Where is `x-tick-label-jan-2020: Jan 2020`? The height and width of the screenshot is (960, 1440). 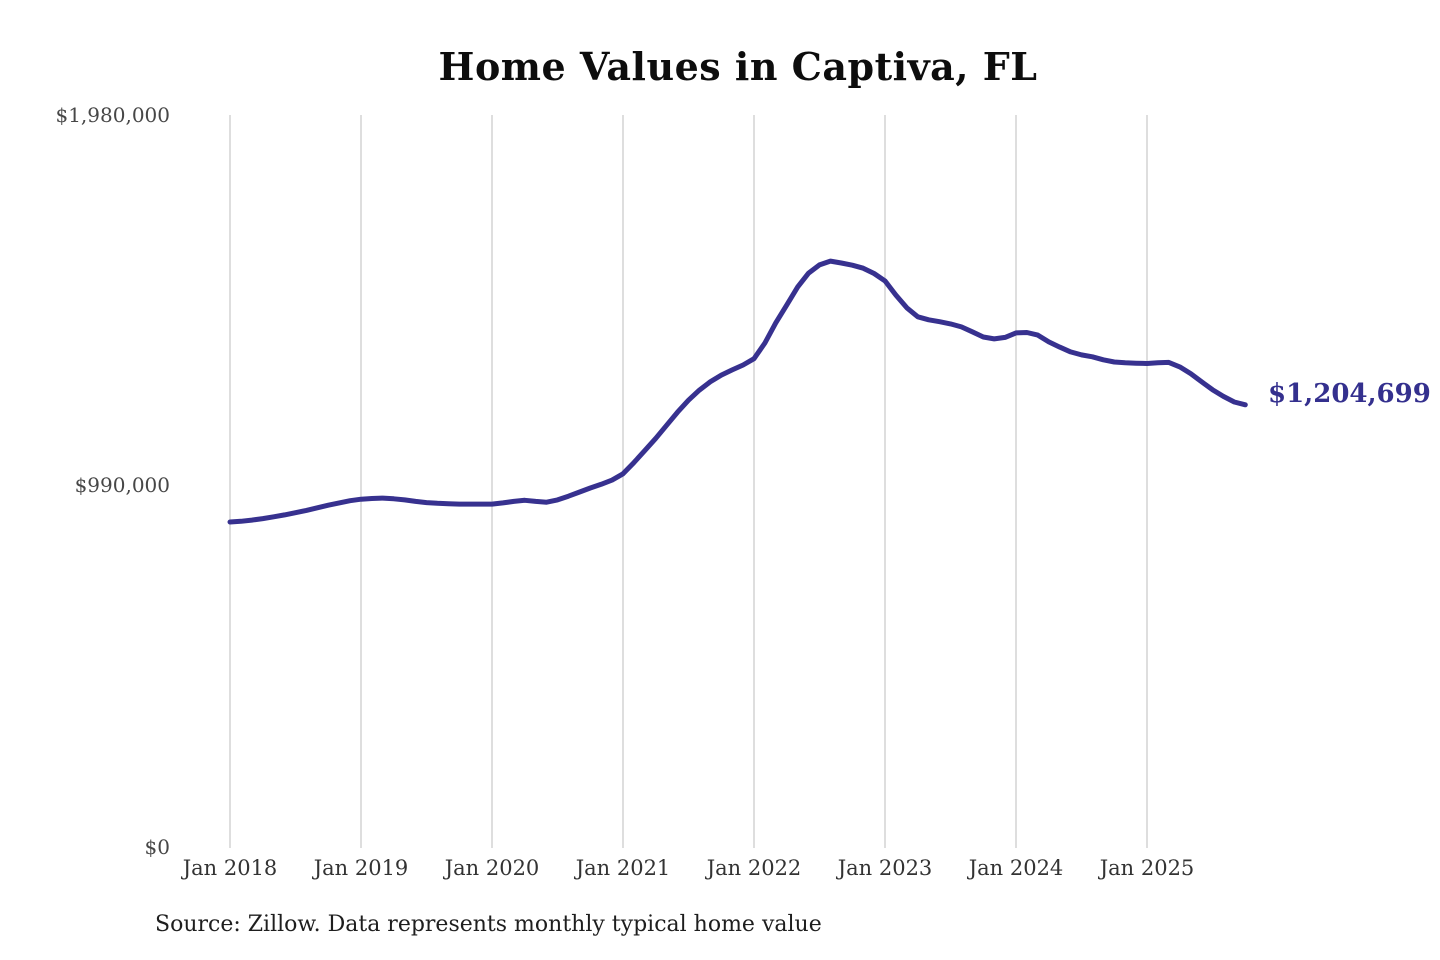 x-tick-label-jan-2020: Jan 2020 is located at coordinates (492, 868).